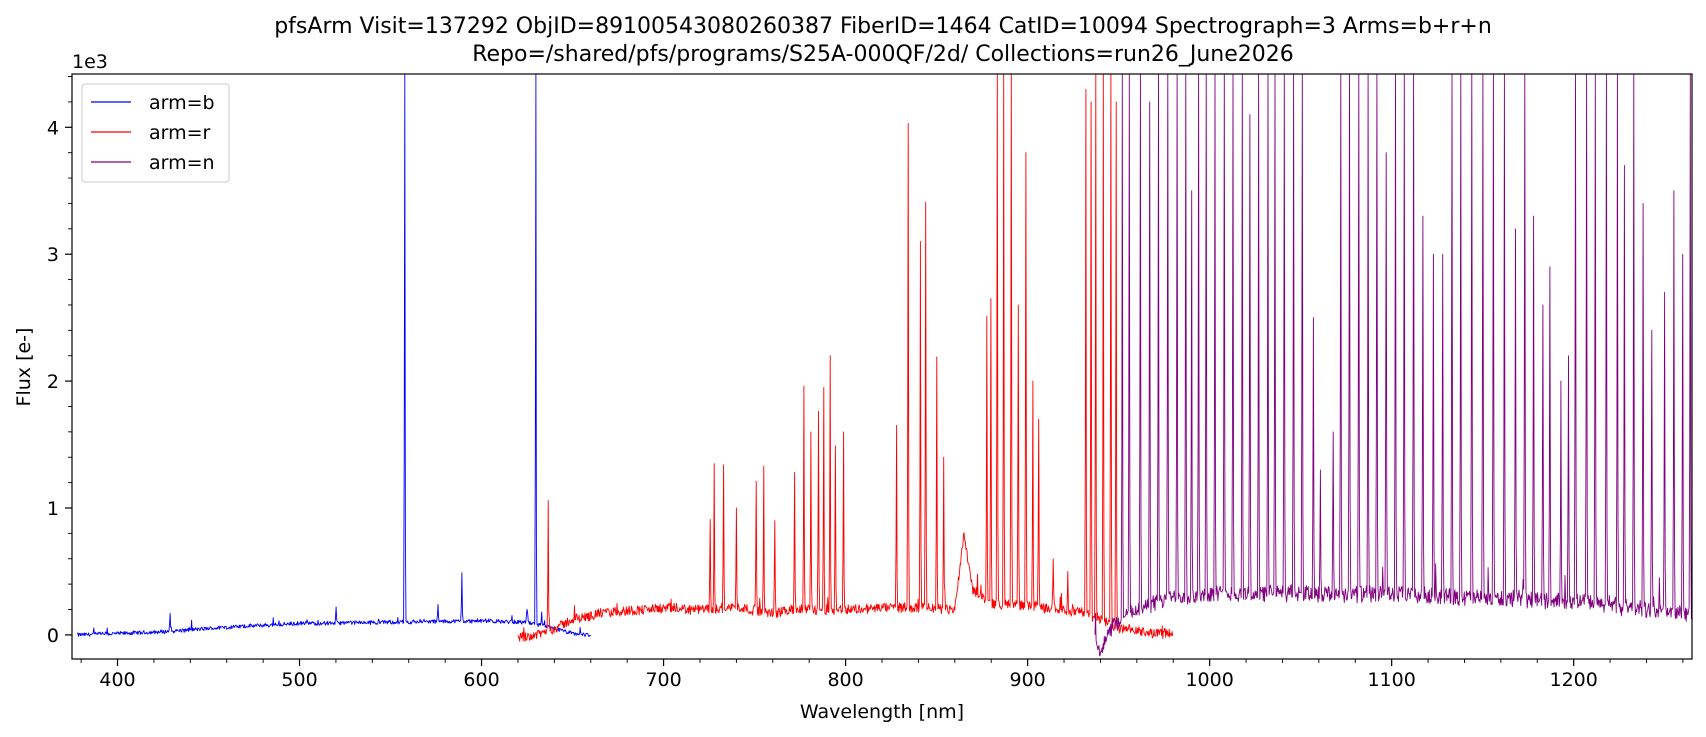  I want to click on legend-label-b: arm=b, so click(182, 103).